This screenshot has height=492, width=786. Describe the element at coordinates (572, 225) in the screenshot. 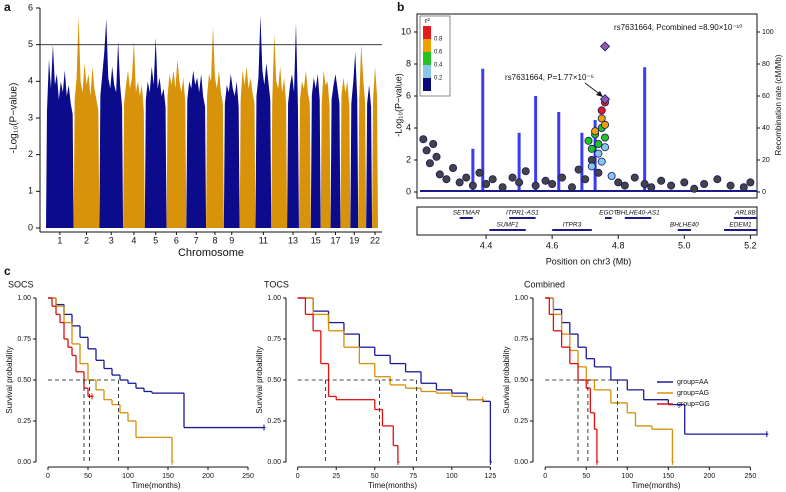

I see `gene-label: ITPR3` at that location.